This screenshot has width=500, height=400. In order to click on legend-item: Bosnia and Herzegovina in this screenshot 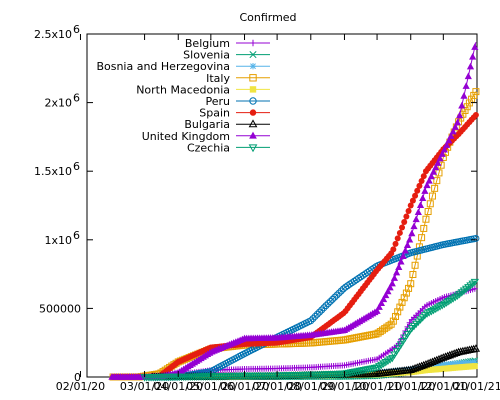, I will do `click(183, 66)`.